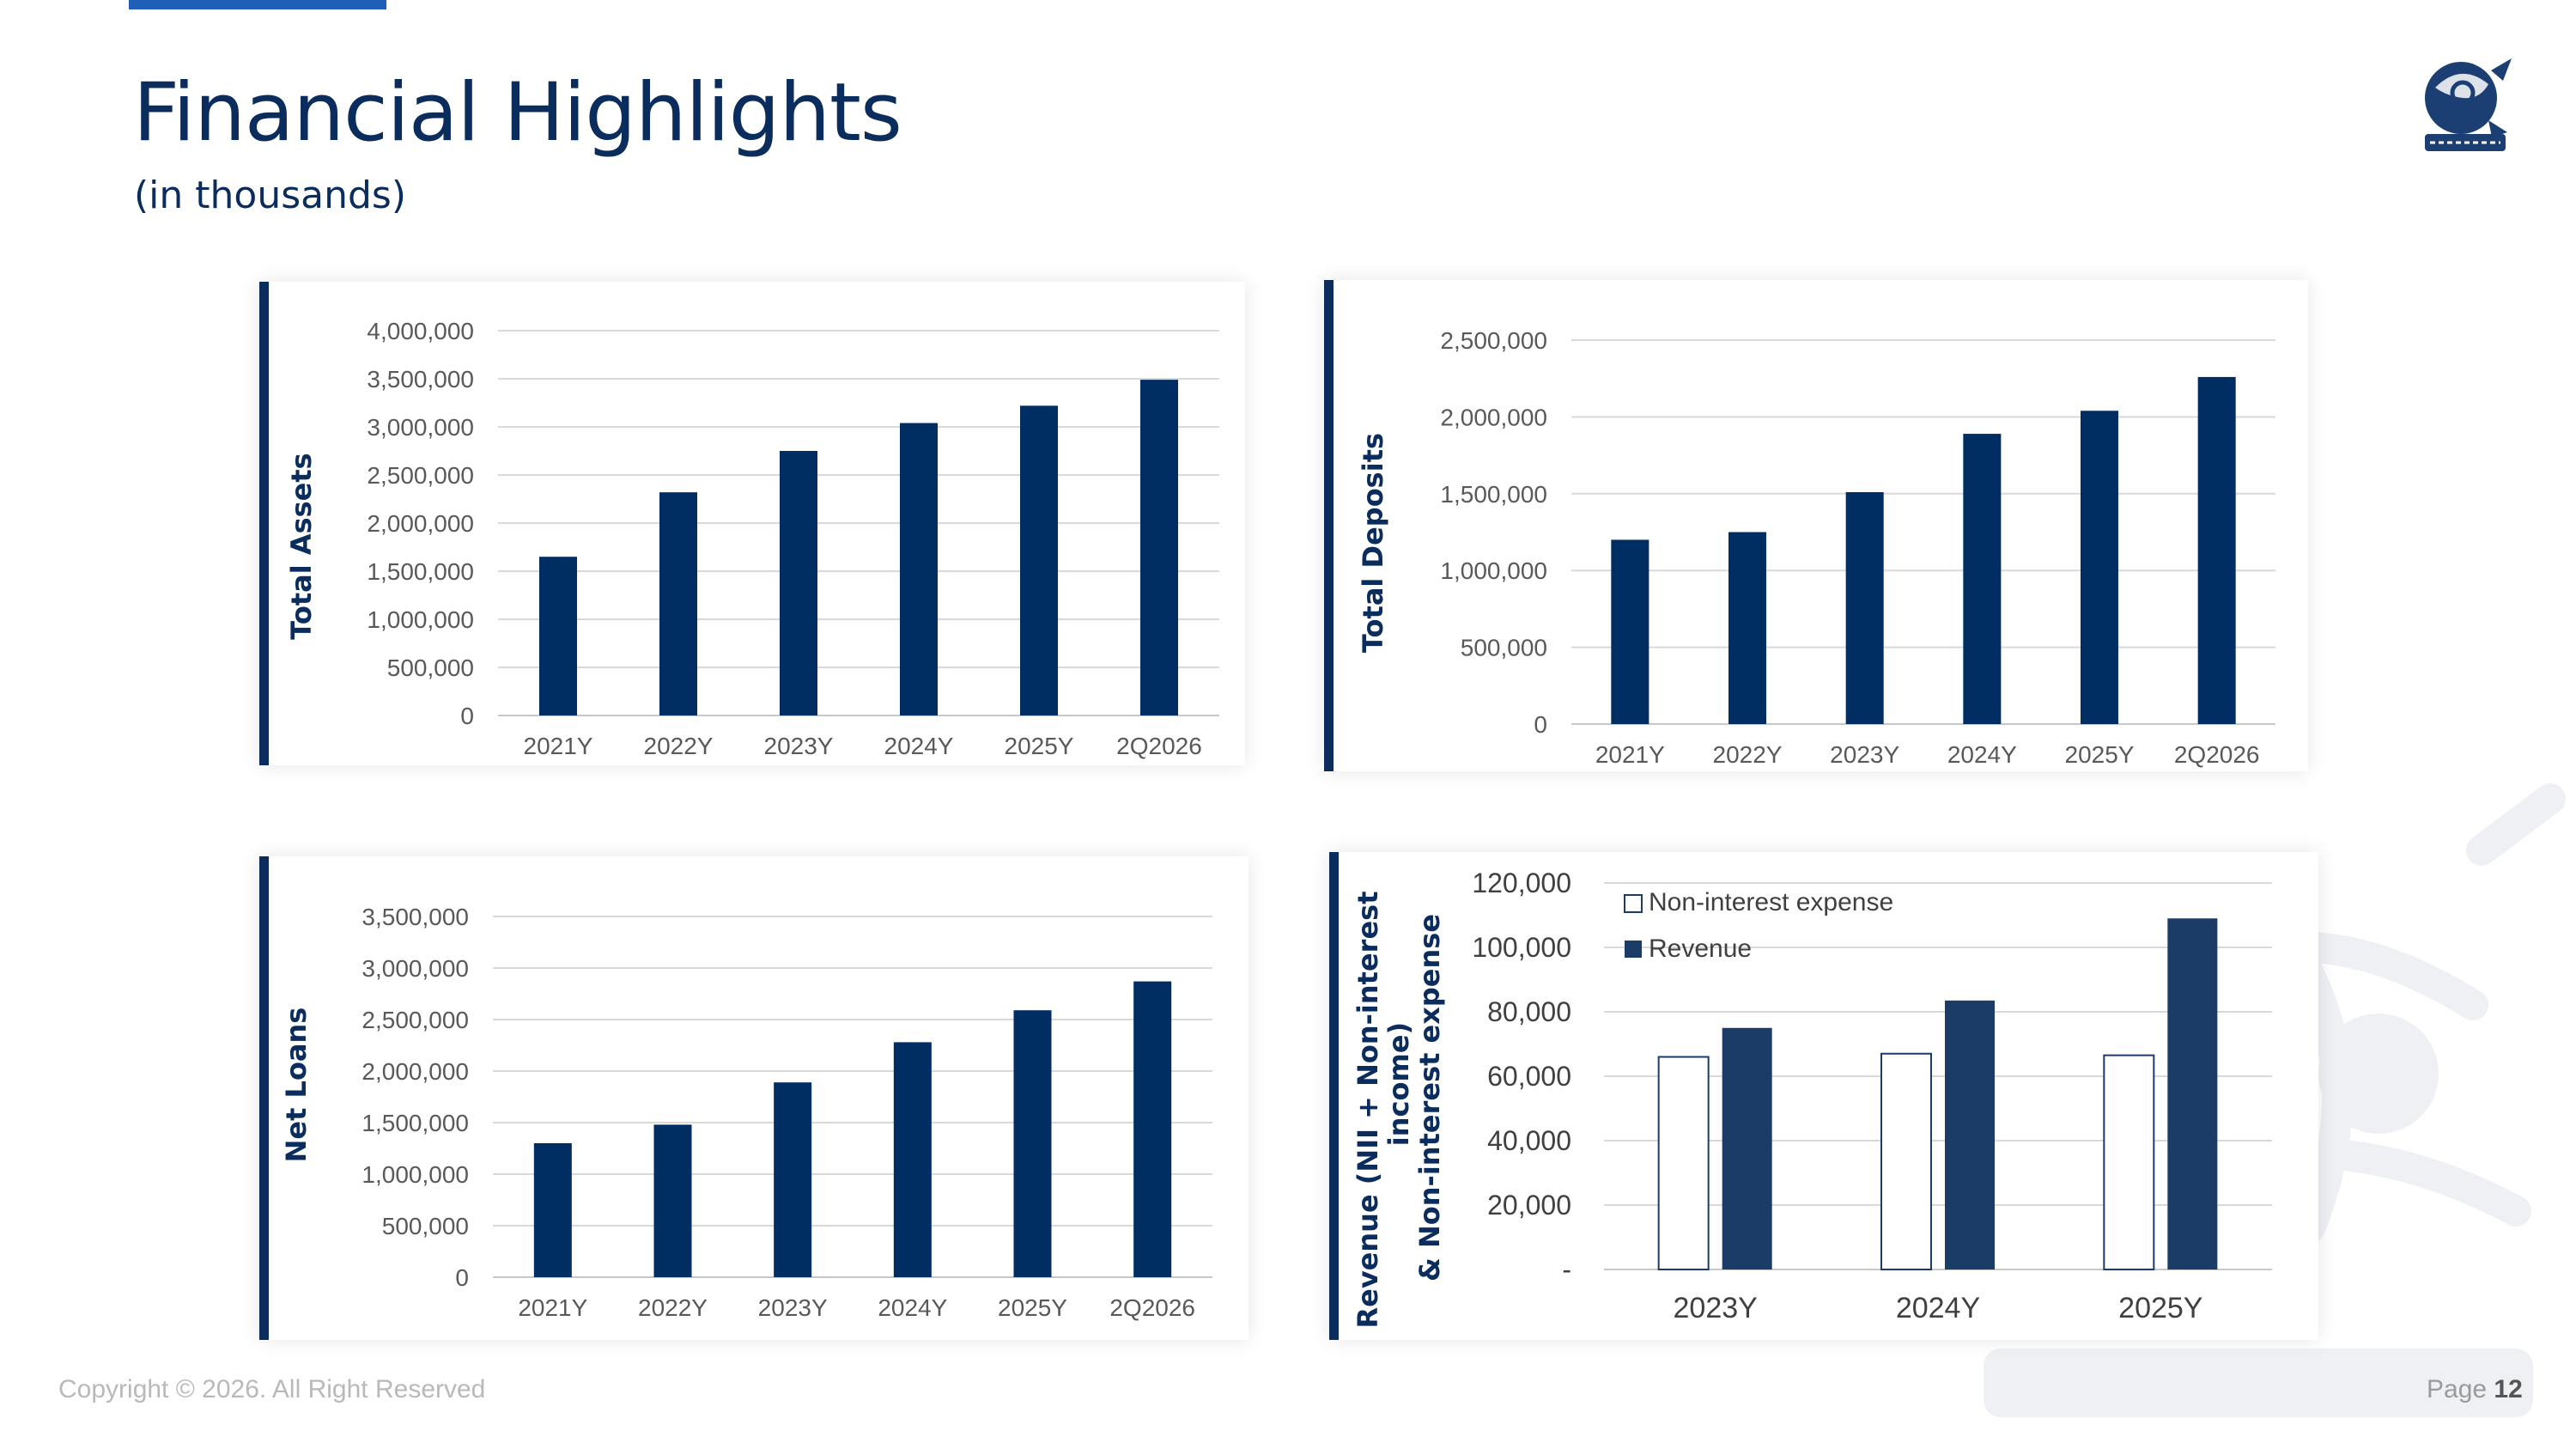 This screenshot has height=1449, width=2576. I want to click on y-tick-label: 40,000, so click(1529, 1140).